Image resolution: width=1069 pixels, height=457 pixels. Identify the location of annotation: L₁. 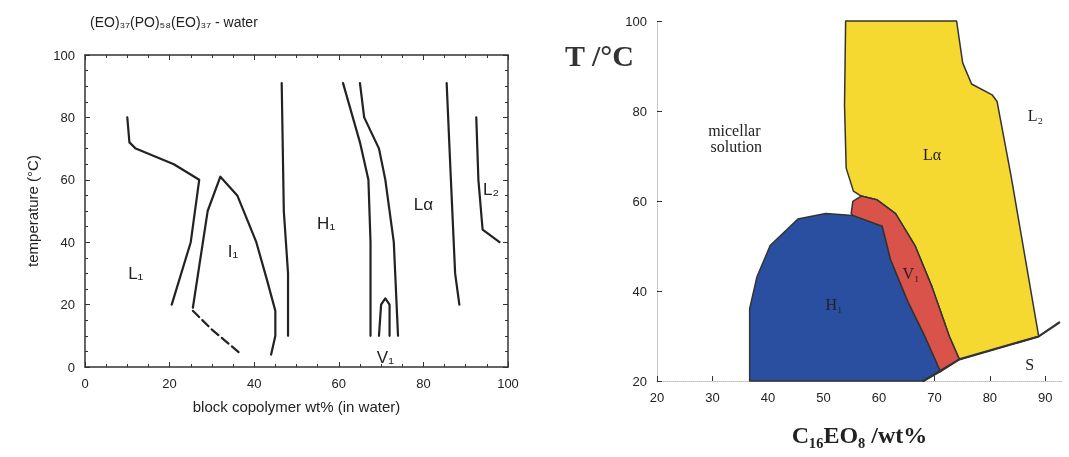
(136, 273).